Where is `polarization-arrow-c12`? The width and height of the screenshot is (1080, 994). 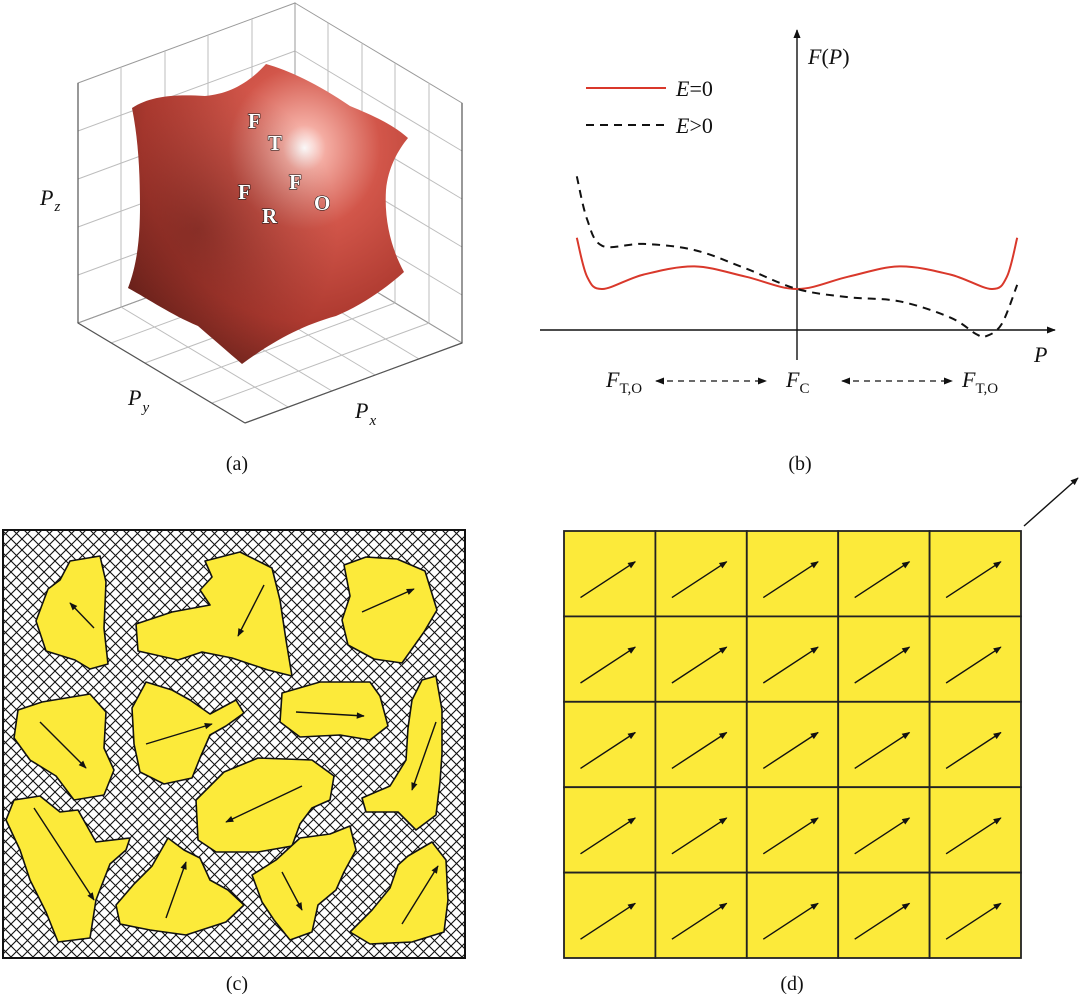
polarization-arrow-c12 is located at coordinates (420, 895).